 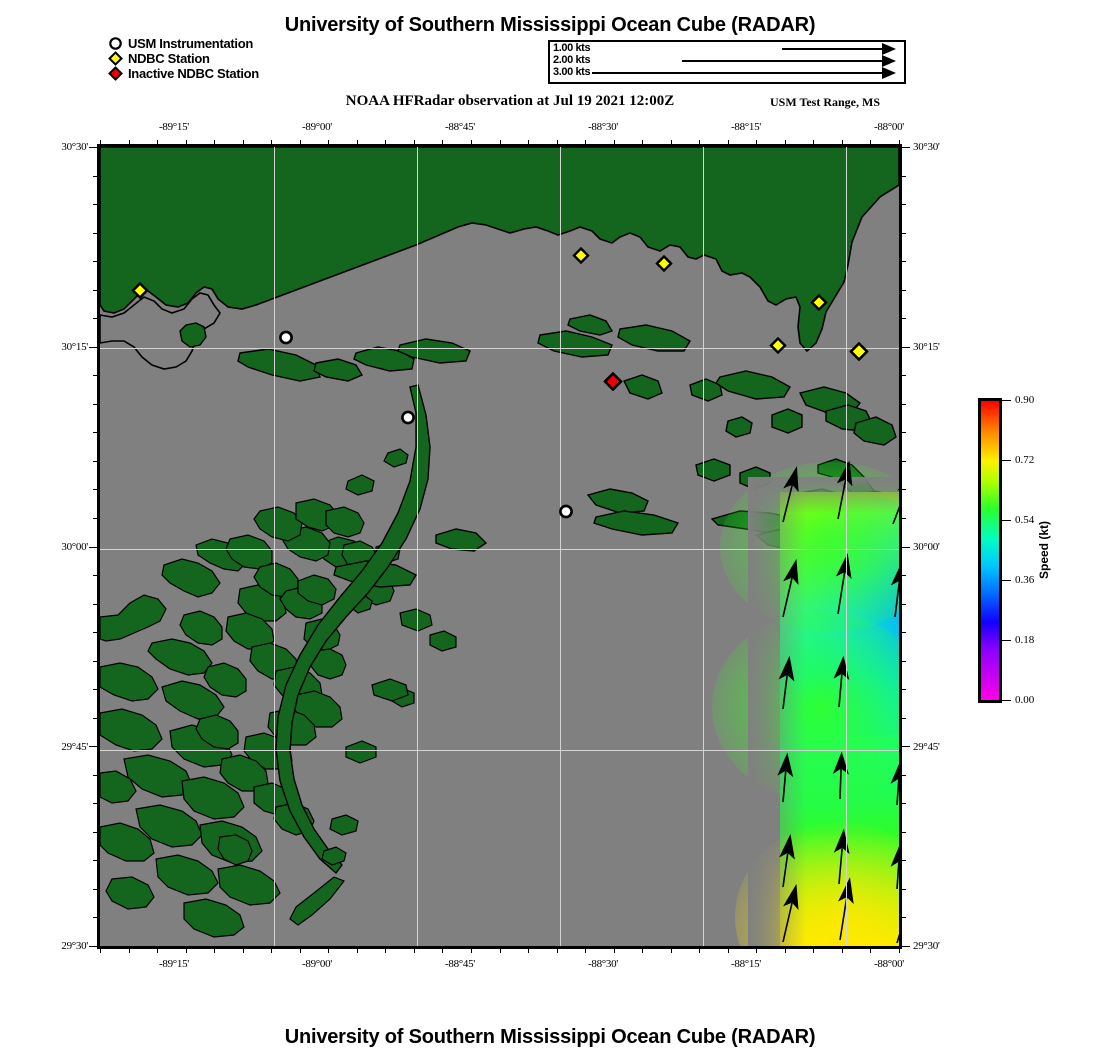 I want to click on axis-label-lat-left: 30°30', so click(x=74, y=147).